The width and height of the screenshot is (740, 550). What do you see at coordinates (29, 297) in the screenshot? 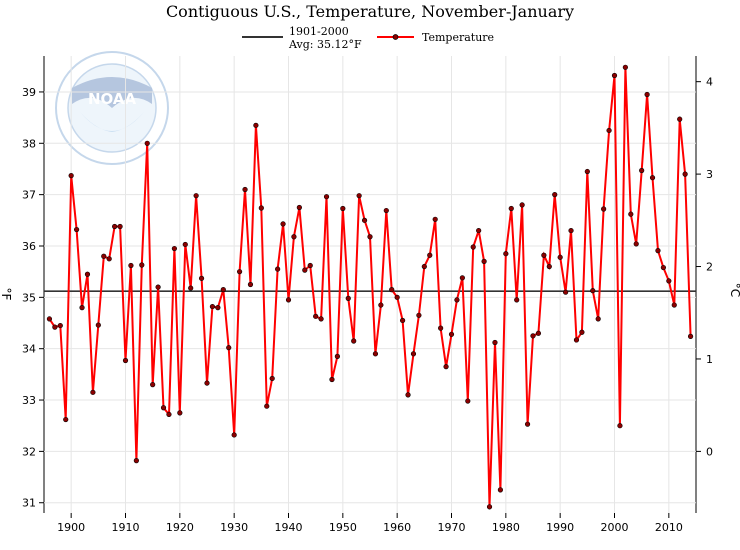
I see `y-left-tick-label: 35` at bounding box center [29, 297].